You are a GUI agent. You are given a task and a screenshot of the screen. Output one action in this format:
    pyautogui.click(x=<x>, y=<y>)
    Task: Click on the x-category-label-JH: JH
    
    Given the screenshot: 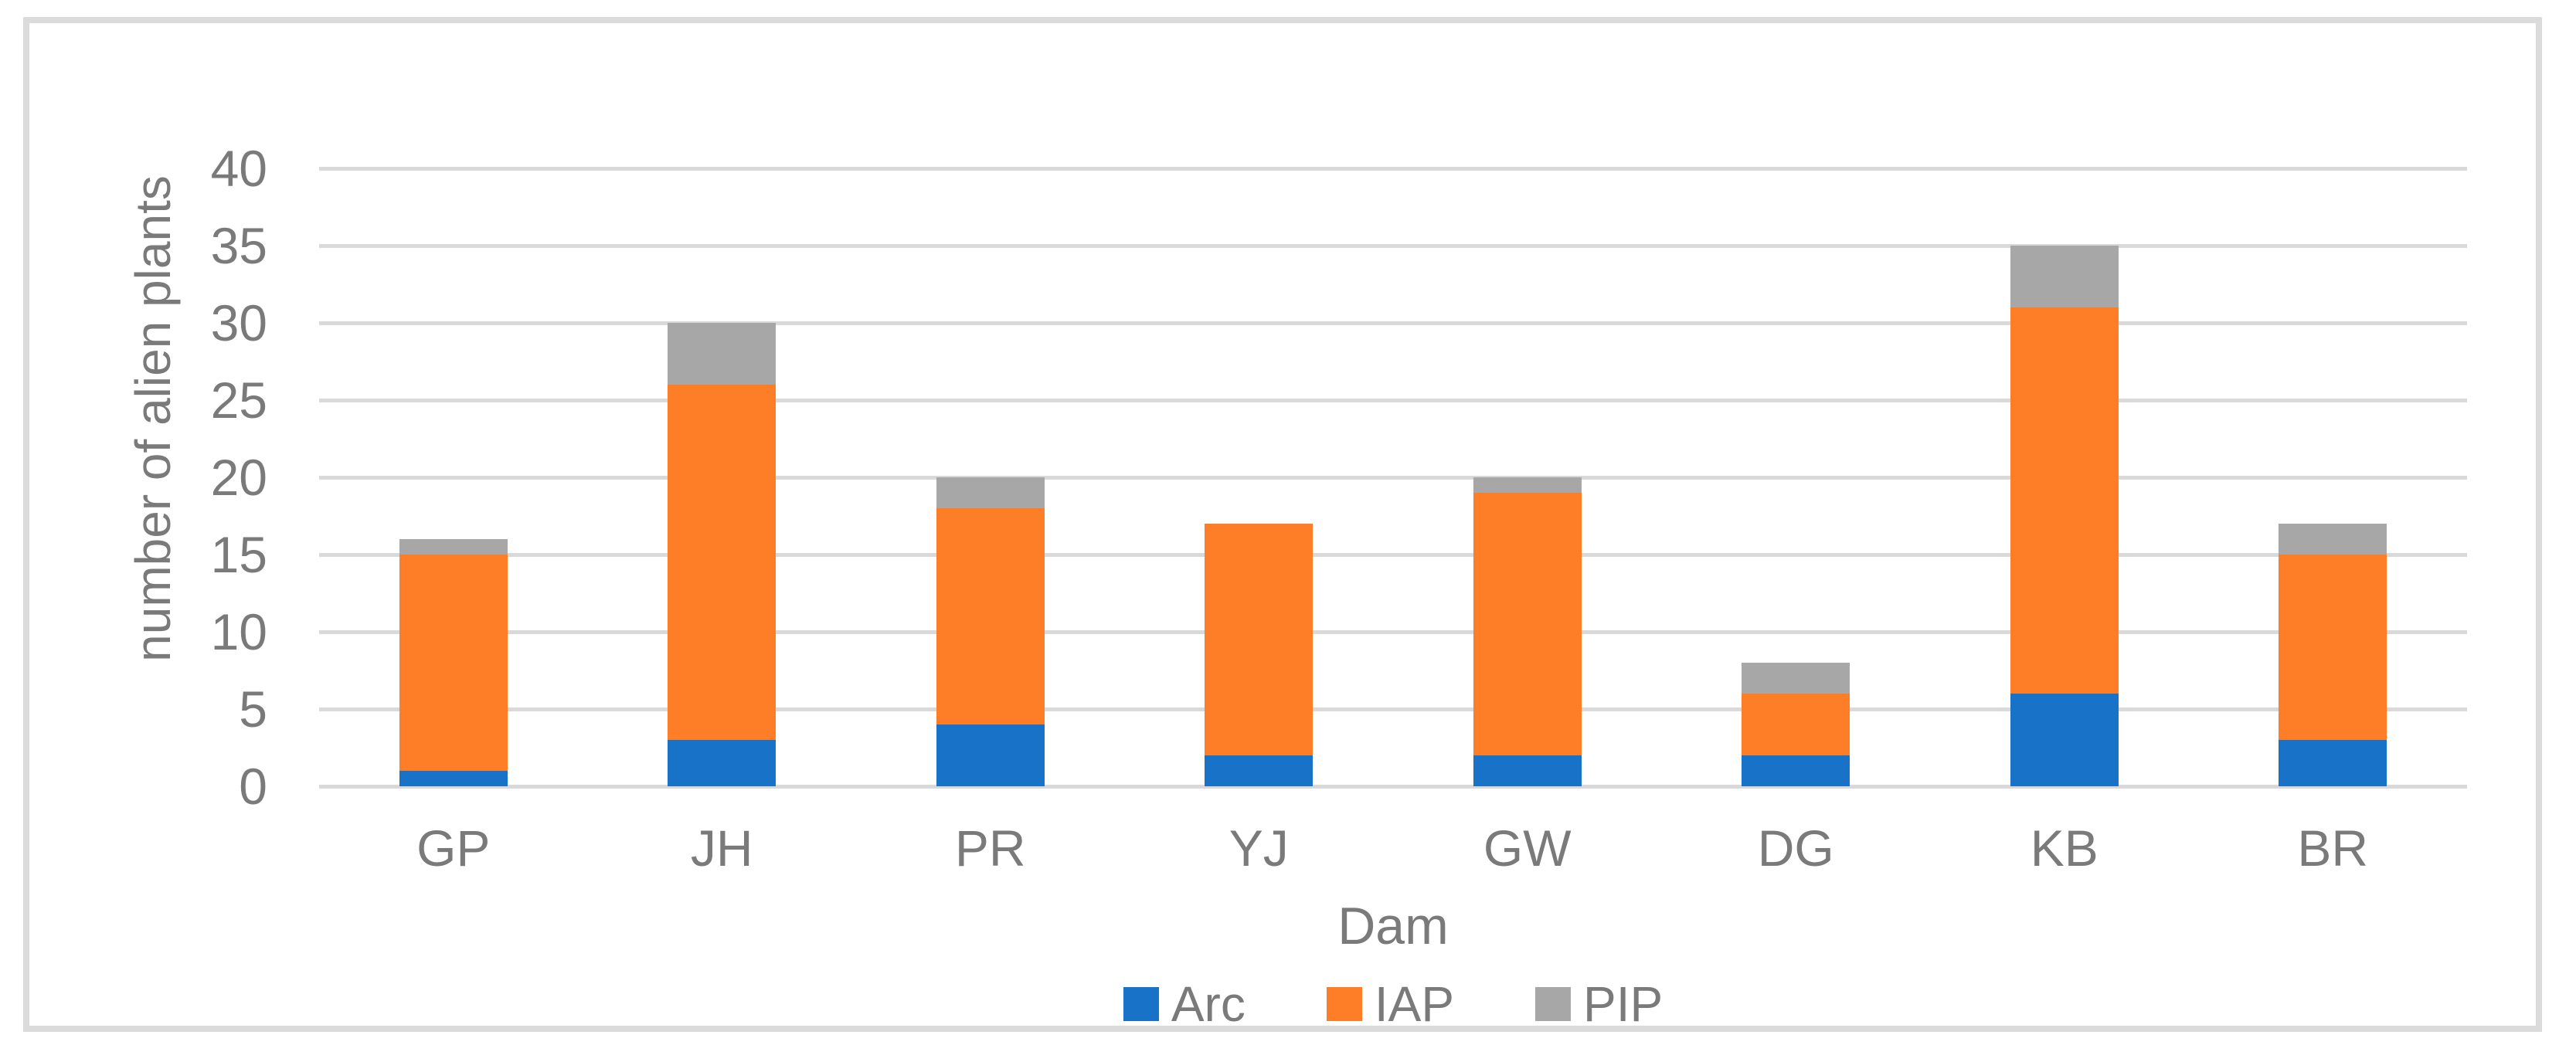 What is the action you would take?
    pyautogui.click(x=721, y=848)
    